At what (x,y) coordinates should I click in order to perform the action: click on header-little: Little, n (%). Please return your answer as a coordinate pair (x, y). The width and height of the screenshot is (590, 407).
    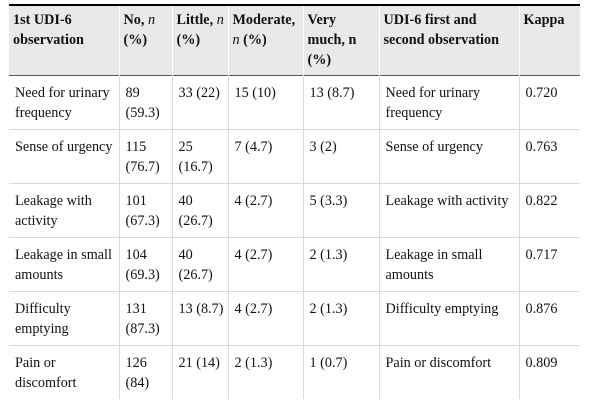
    Looking at the image, I should click on (199, 41).